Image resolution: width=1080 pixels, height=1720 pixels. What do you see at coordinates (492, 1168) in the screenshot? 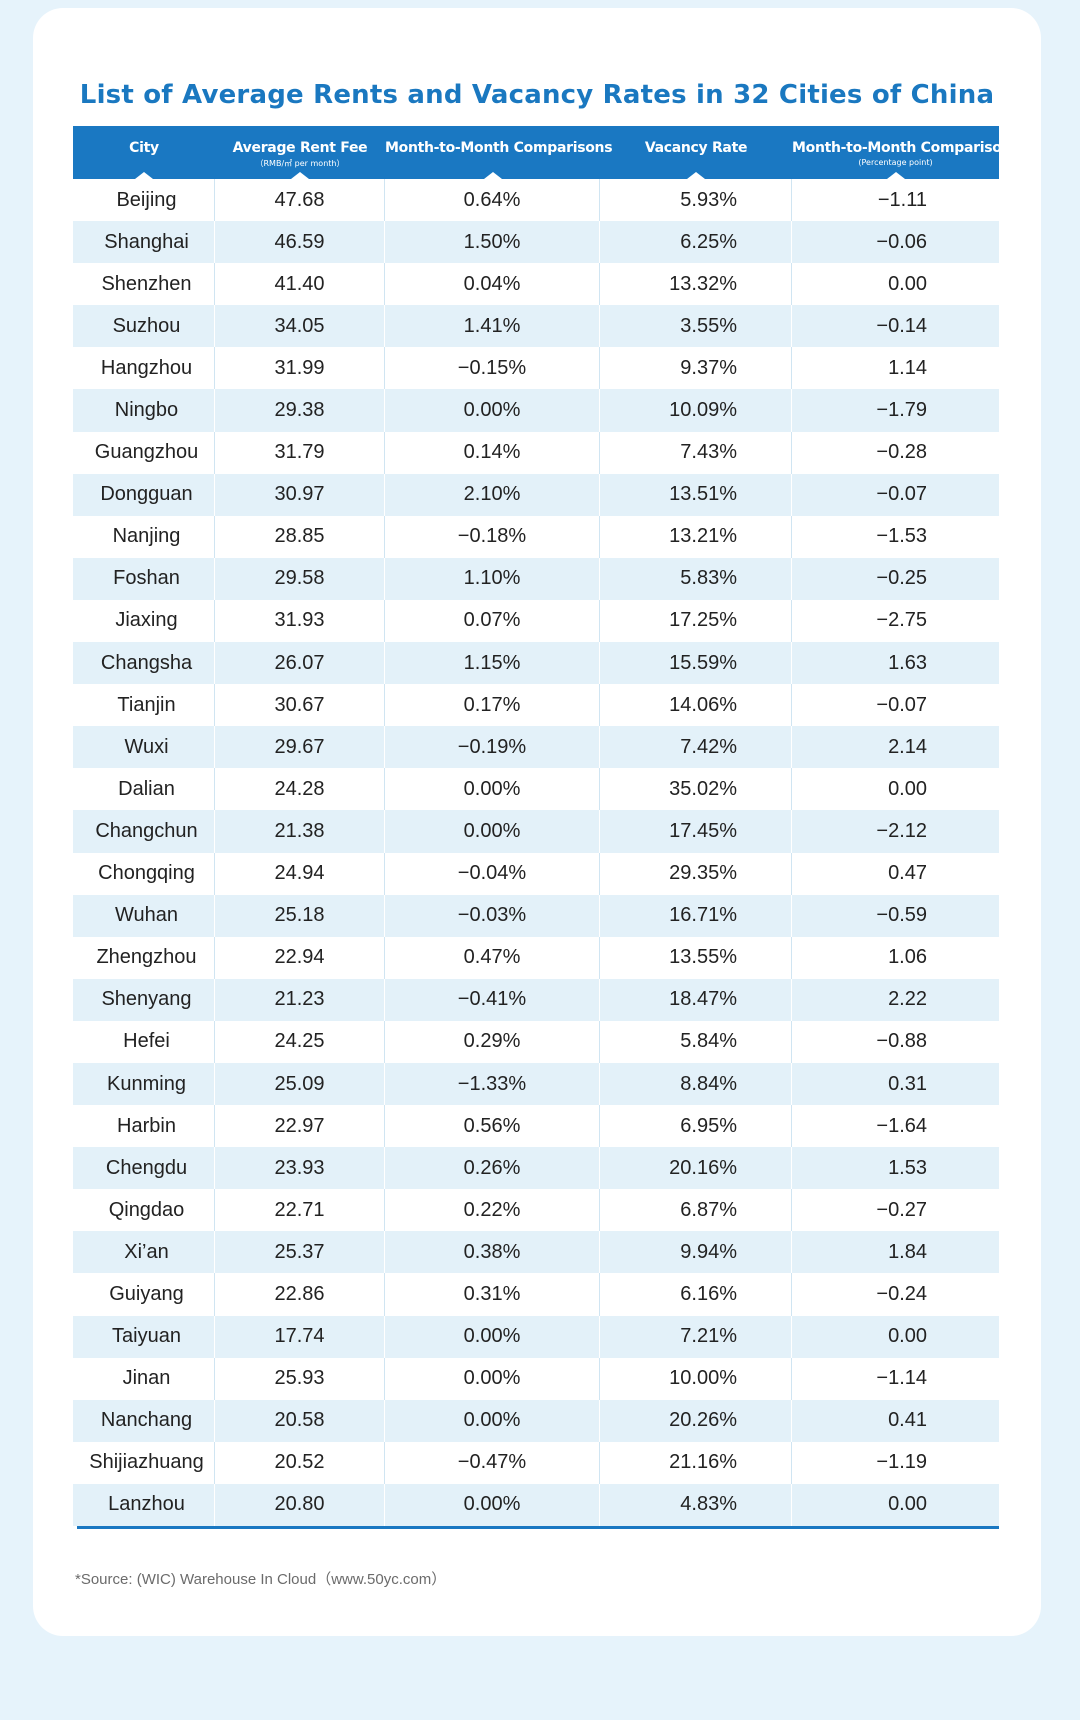
I see `rent-mom-cell: 0.26%` at bounding box center [492, 1168].